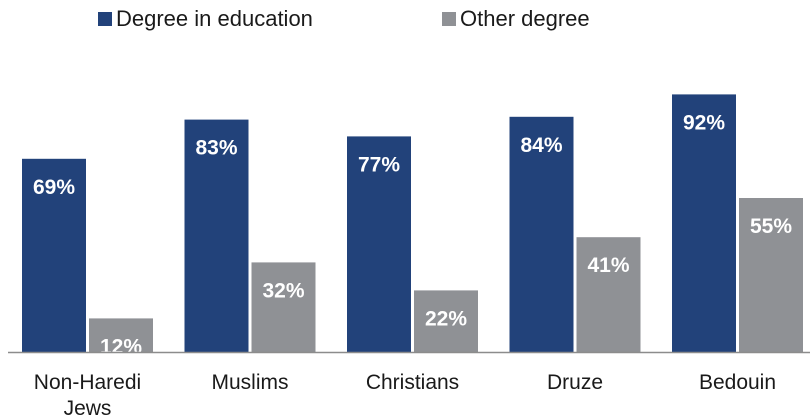 The image size is (810, 420). I want to click on x-tick-label-3: Christians, so click(412, 382).